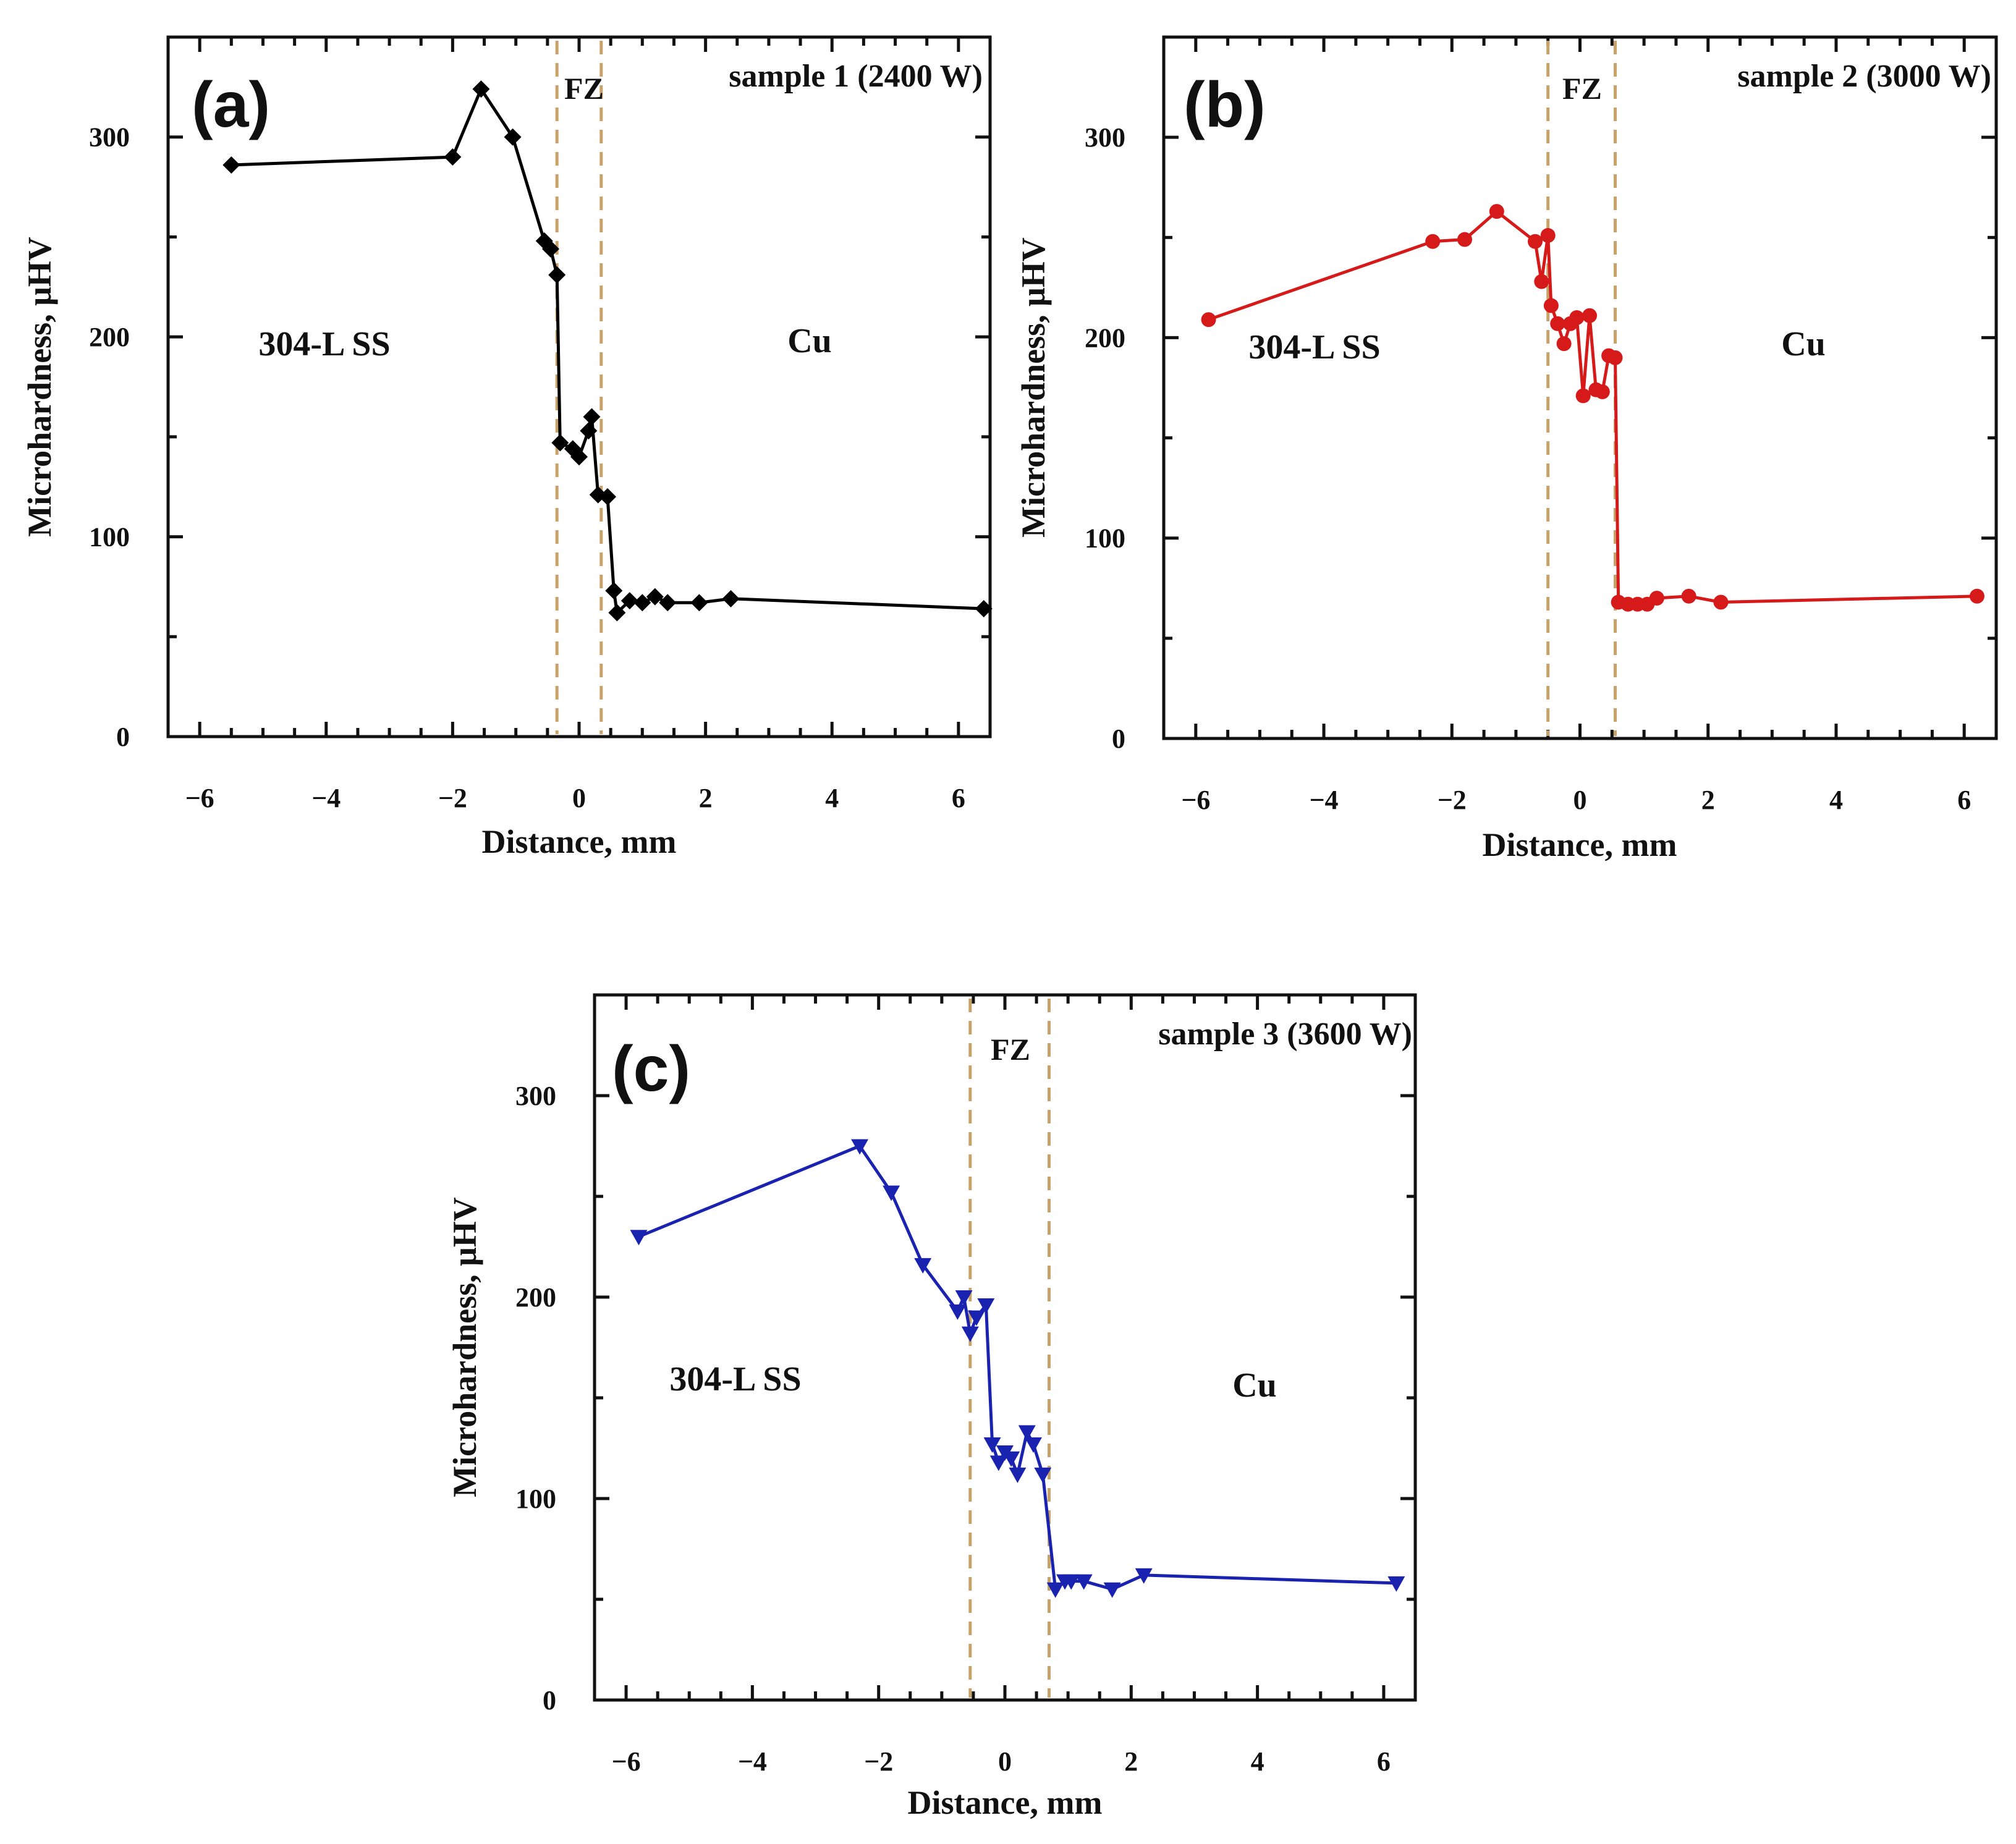  What do you see at coordinates (1131, 1761) in the screenshot?
I see `x-tick-label: 2` at bounding box center [1131, 1761].